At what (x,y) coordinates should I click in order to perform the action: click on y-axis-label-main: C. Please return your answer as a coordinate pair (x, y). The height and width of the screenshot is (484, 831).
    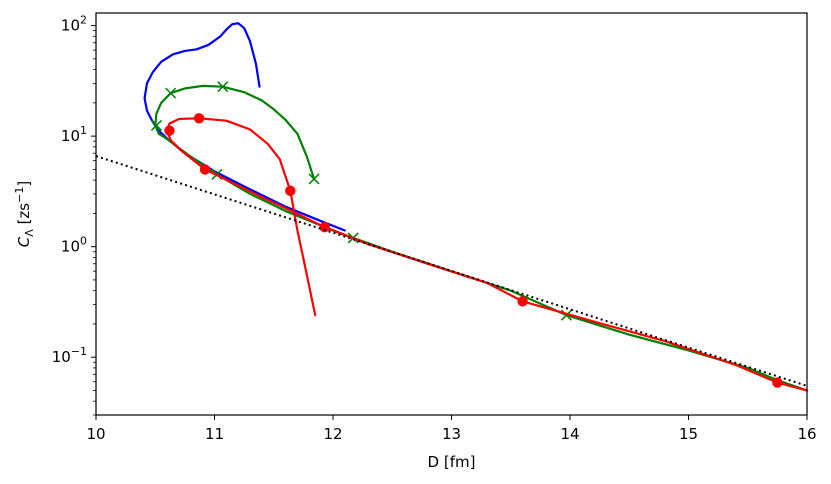
    Looking at the image, I should click on (24, 241).